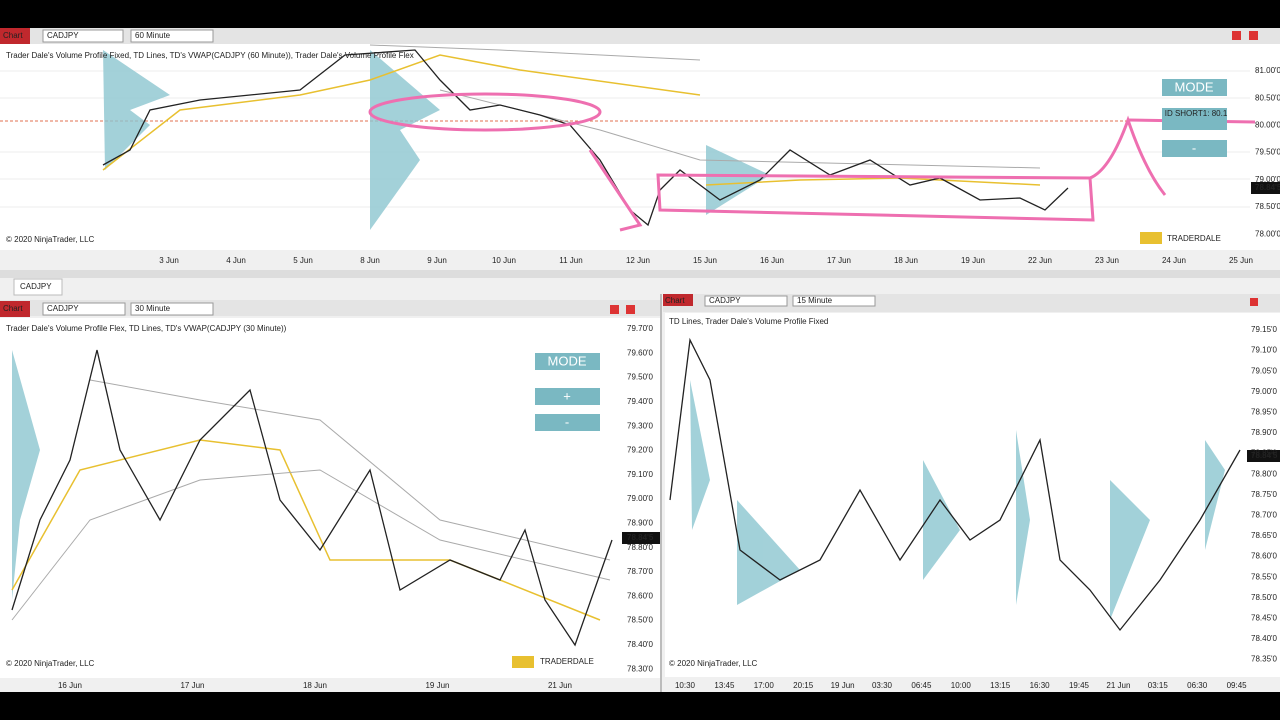 The image size is (1280, 720). I want to click on date-label: 8 Jun, so click(370, 260).